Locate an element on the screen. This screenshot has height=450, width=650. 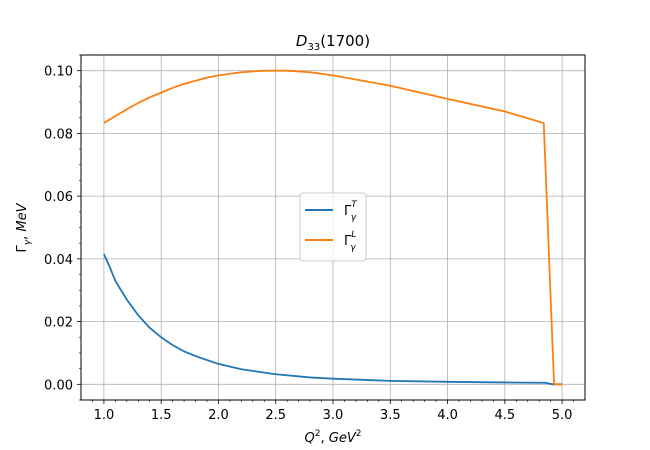
x-tick-label: 3.5 is located at coordinates (390, 415).